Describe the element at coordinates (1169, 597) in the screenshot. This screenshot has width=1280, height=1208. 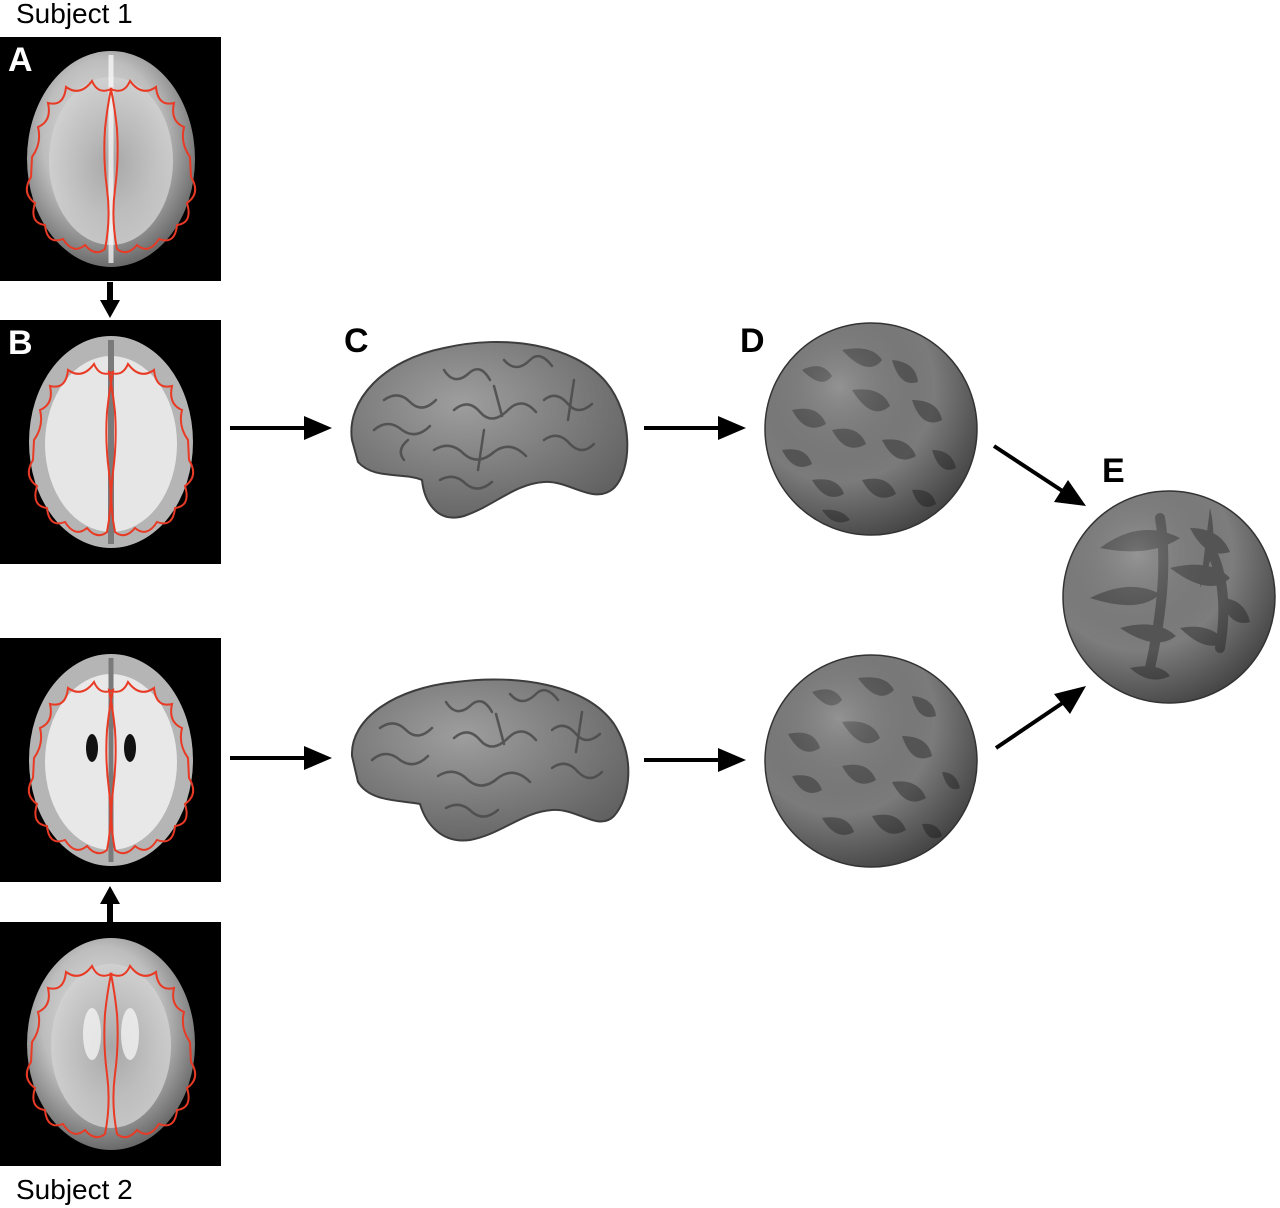
I see `atlas-sphere` at that location.